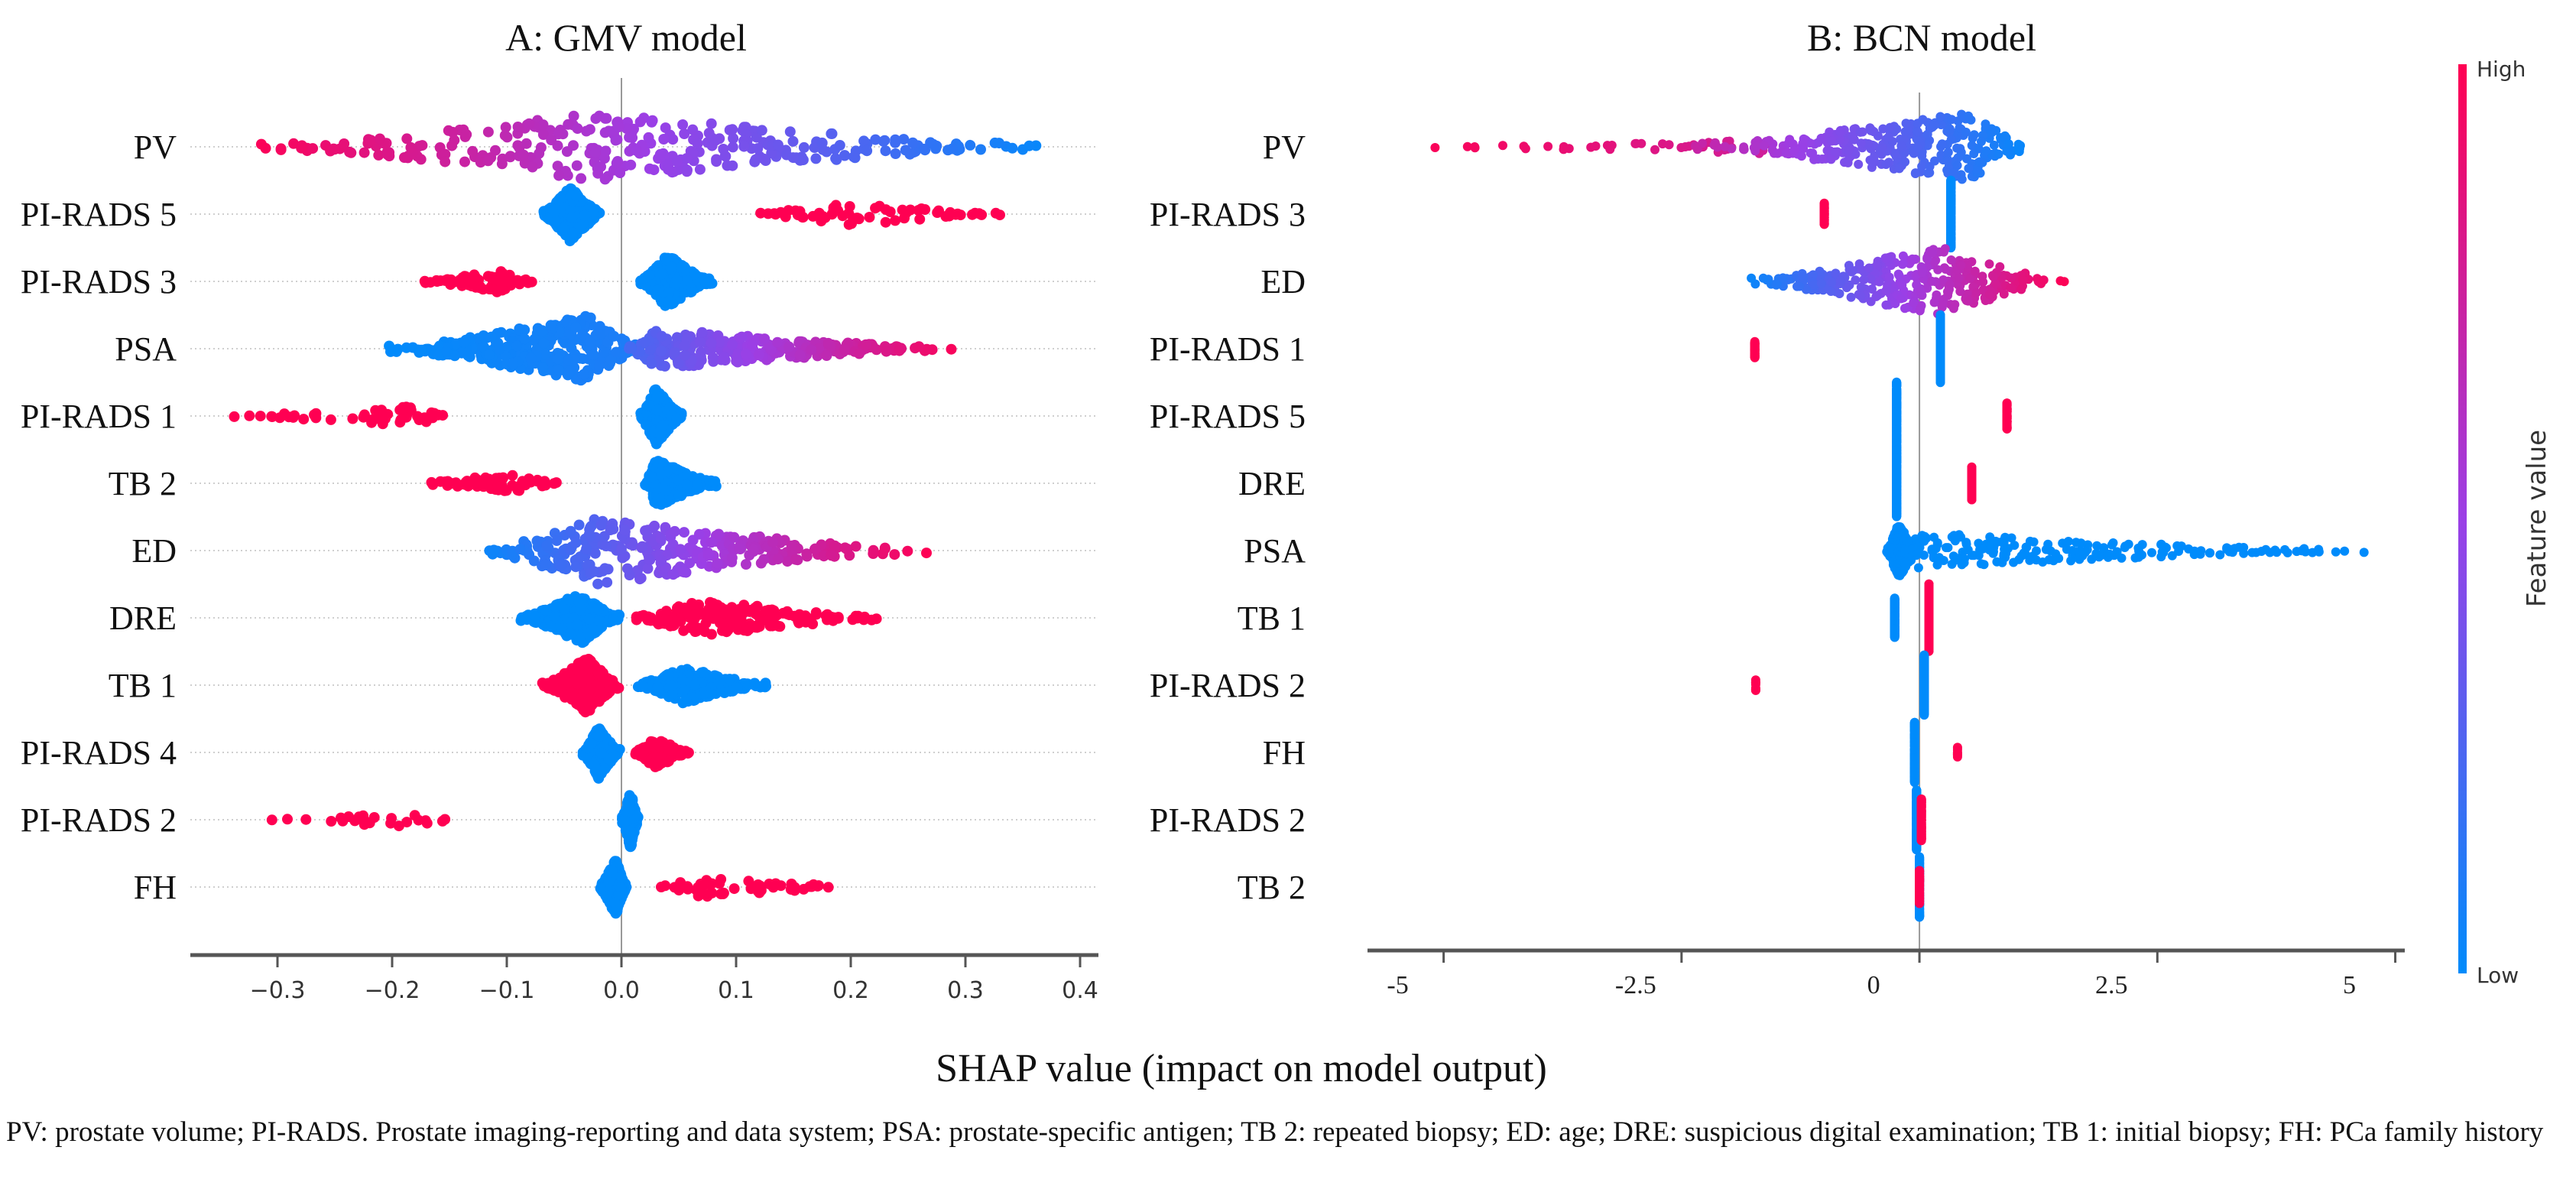 The image size is (2576, 1199). What do you see at coordinates (736, 990) in the screenshot?
I see `x-tick-label: 0.1` at bounding box center [736, 990].